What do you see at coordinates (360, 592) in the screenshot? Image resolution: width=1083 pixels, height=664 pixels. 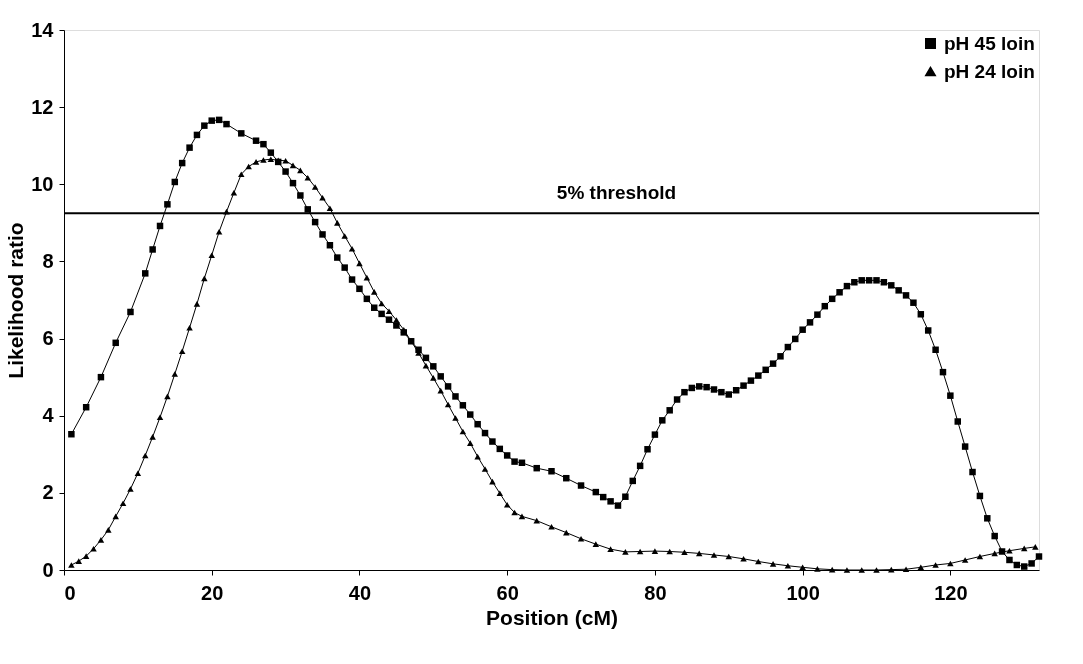 I see `x-tick-label: 40` at bounding box center [360, 592].